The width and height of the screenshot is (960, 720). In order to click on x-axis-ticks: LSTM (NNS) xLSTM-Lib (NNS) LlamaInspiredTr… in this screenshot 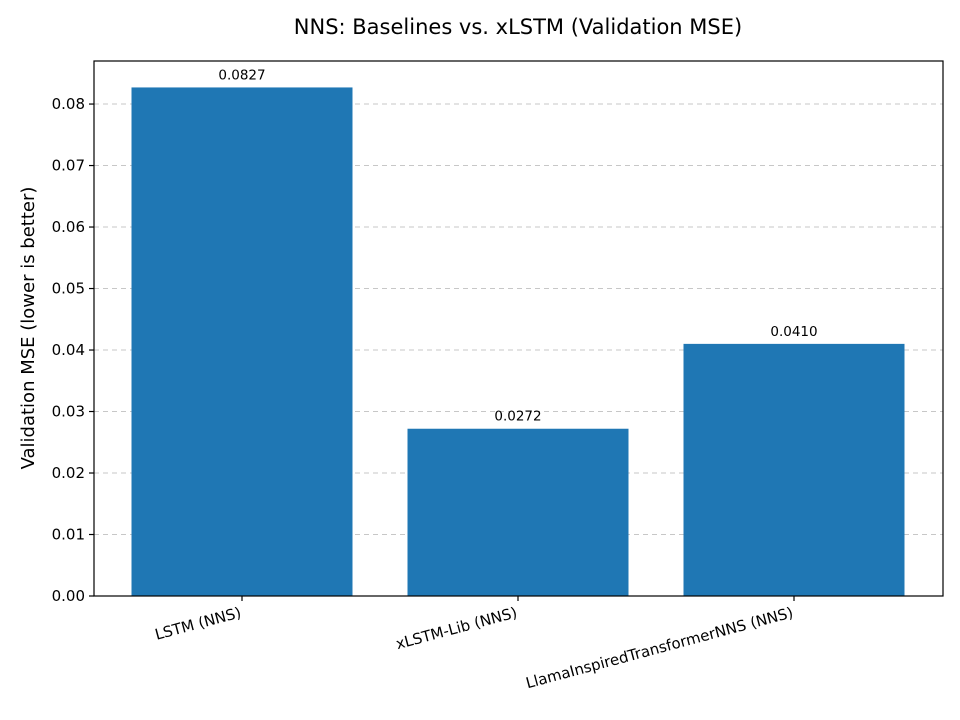, I will do `click(474, 644)`.